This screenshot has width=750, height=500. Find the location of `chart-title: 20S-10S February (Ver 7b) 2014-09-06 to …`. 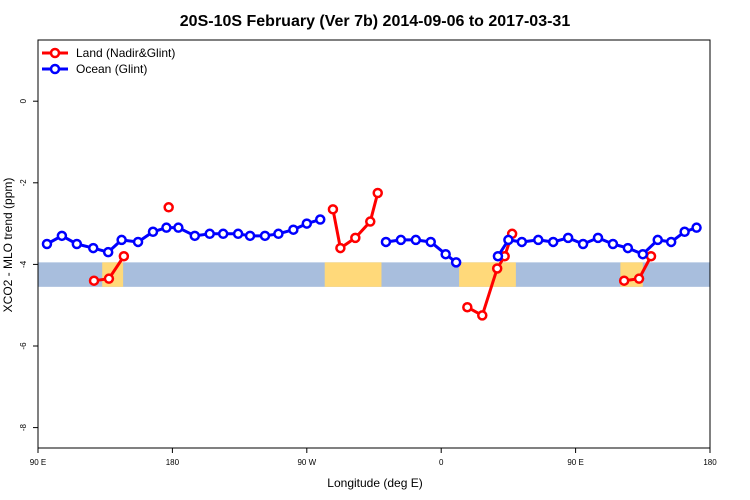

chart-title: 20S-10S February (Ver 7b) 2014-09-06 to … is located at coordinates (375, 21).